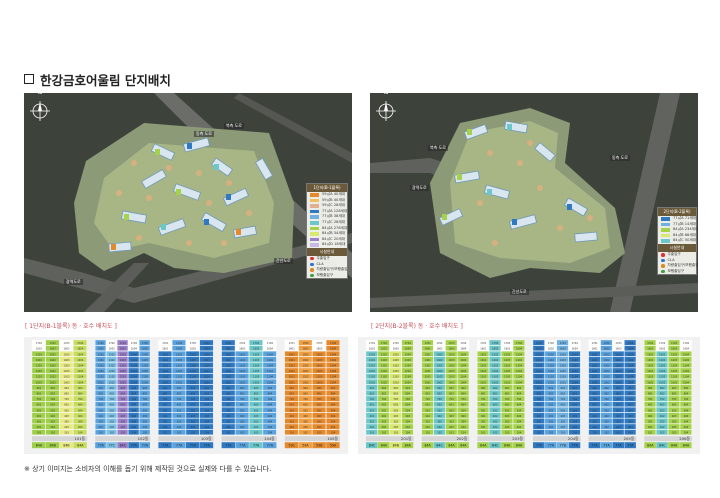 This screenshot has width=720, height=498. I want to click on unit-number: 1401, so click(101, 360).